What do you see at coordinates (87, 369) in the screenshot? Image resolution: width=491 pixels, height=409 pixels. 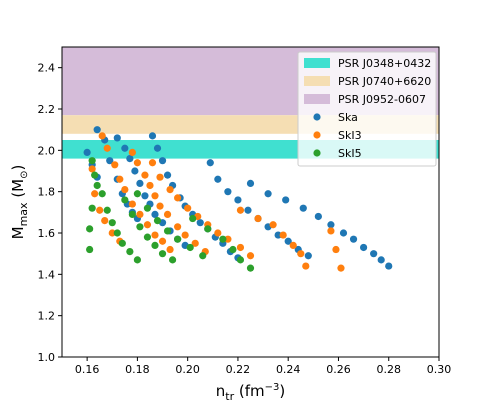 I see `x-tick-label-0: 0.16` at bounding box center [87, 369].